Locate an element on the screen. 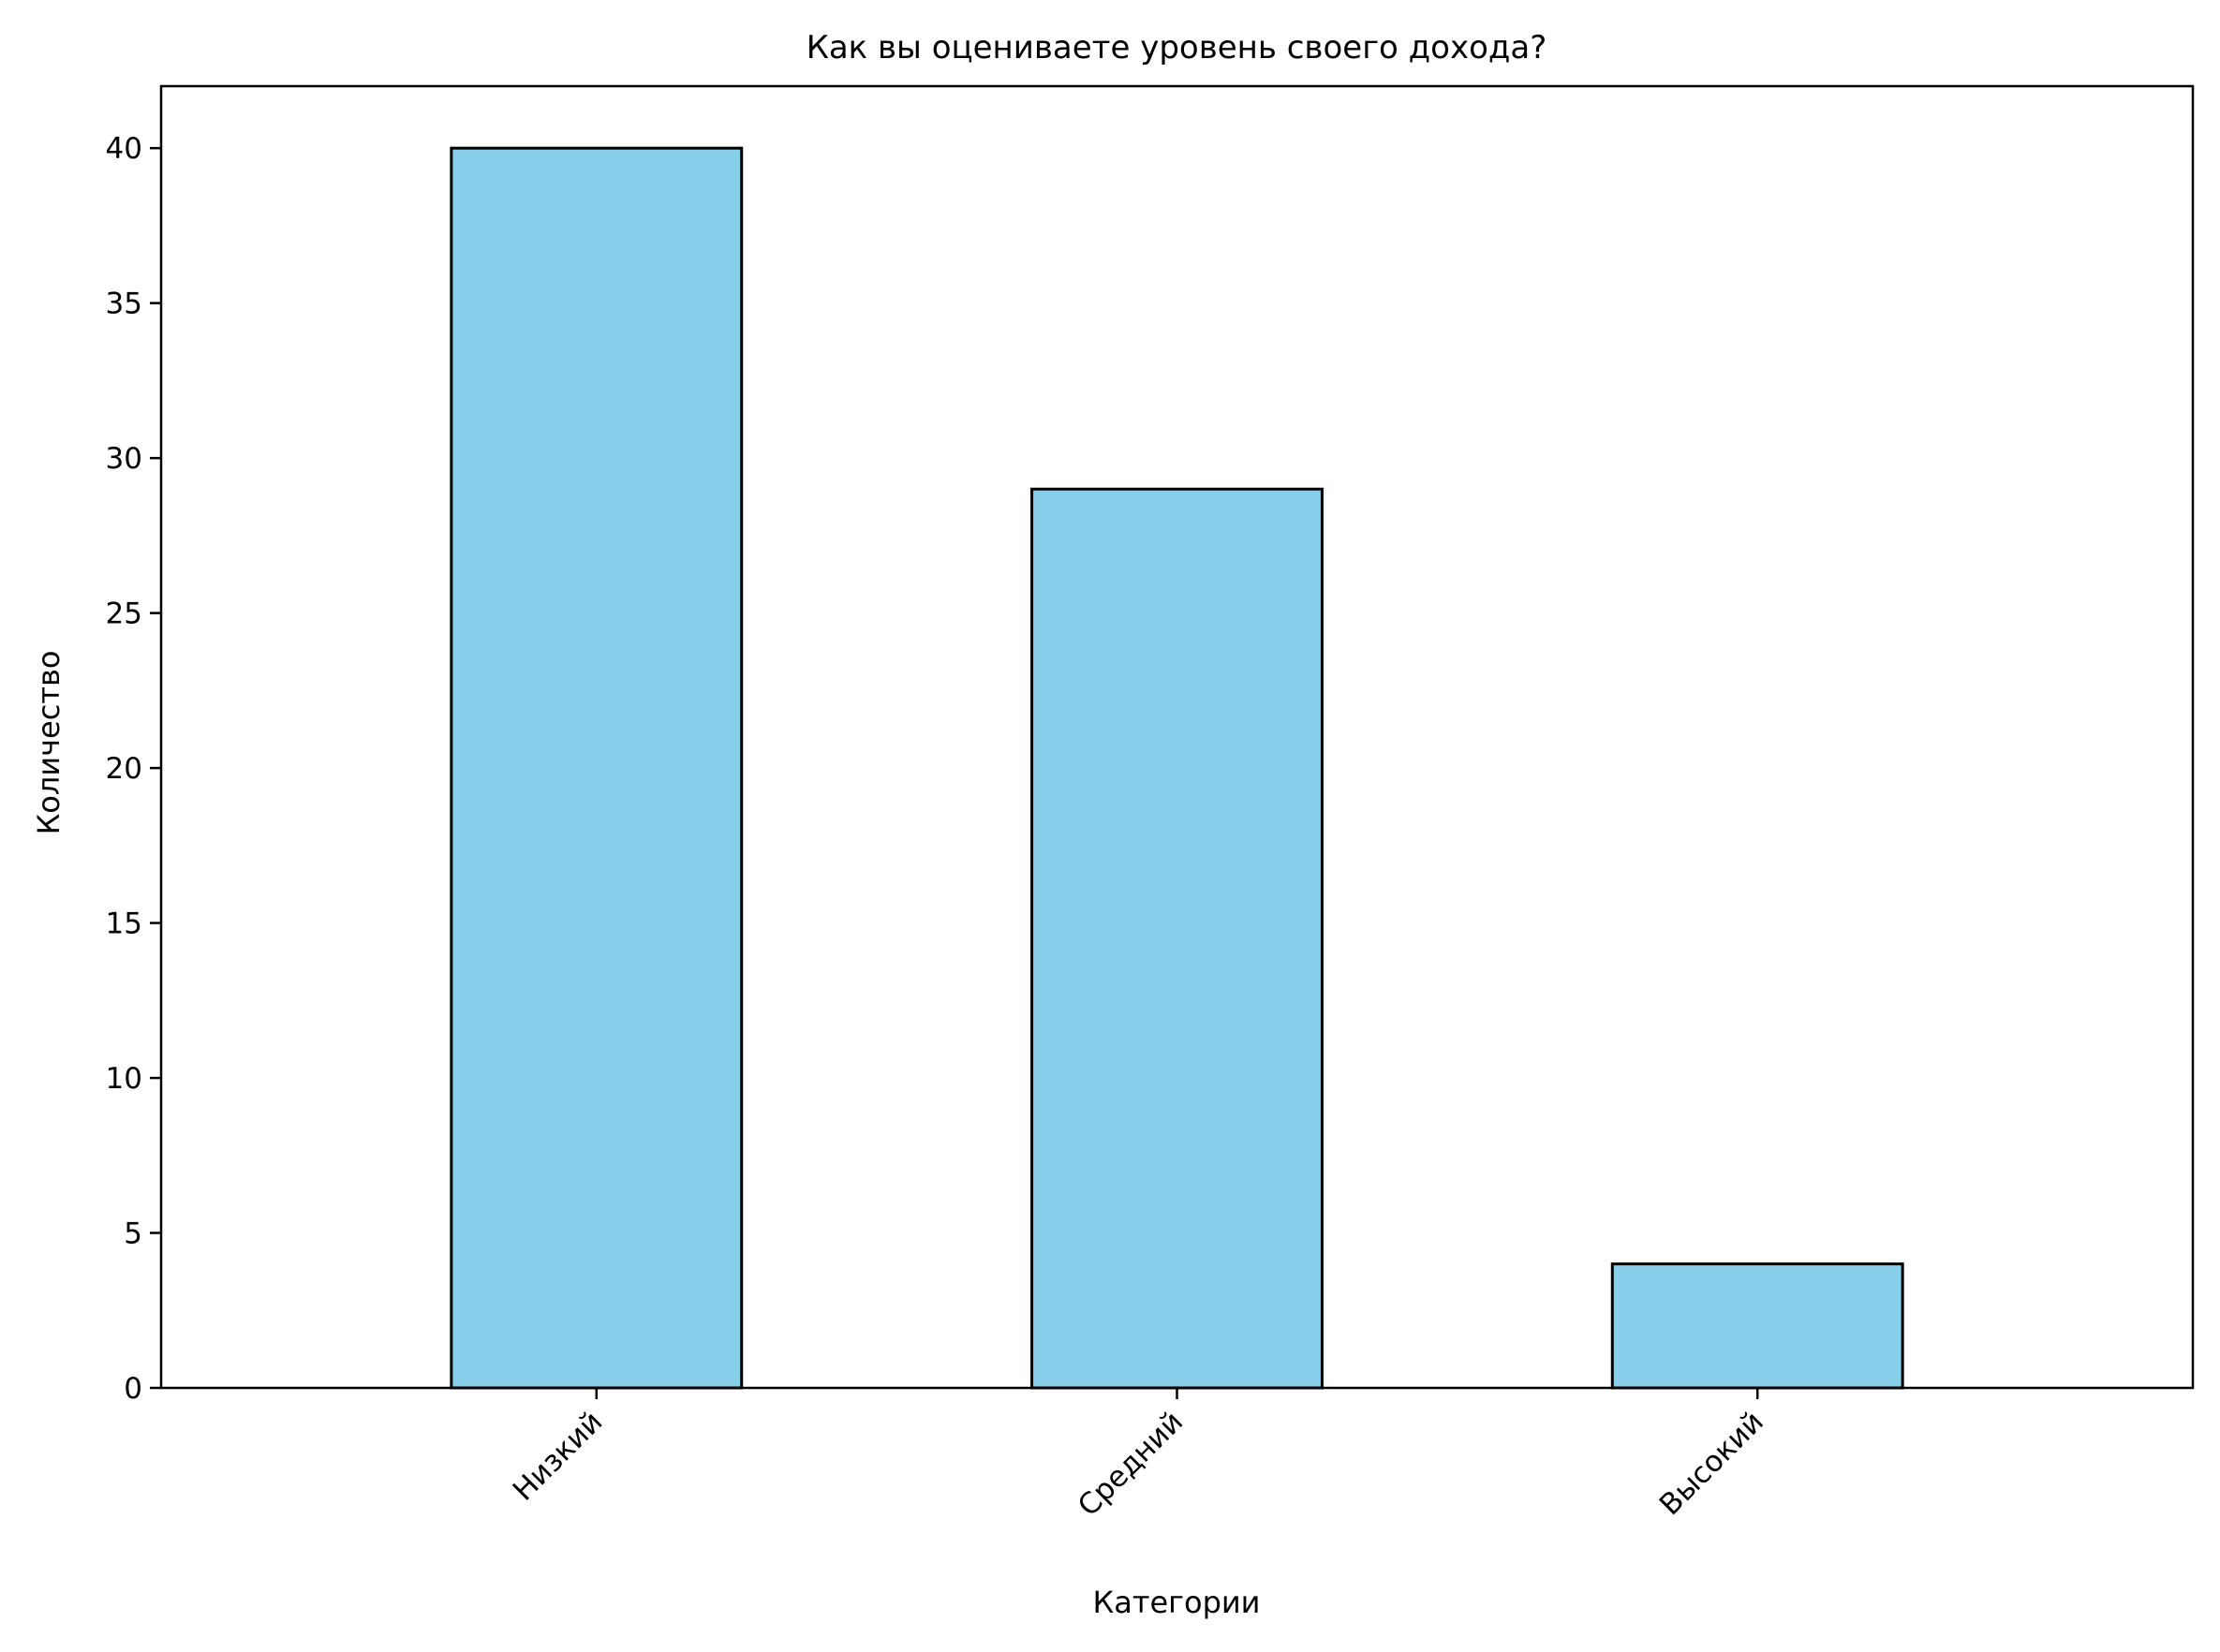 The height and width of the screenshot is (1652, 2220). y-tick-label: 10 is located at coordinates (124, 1079).